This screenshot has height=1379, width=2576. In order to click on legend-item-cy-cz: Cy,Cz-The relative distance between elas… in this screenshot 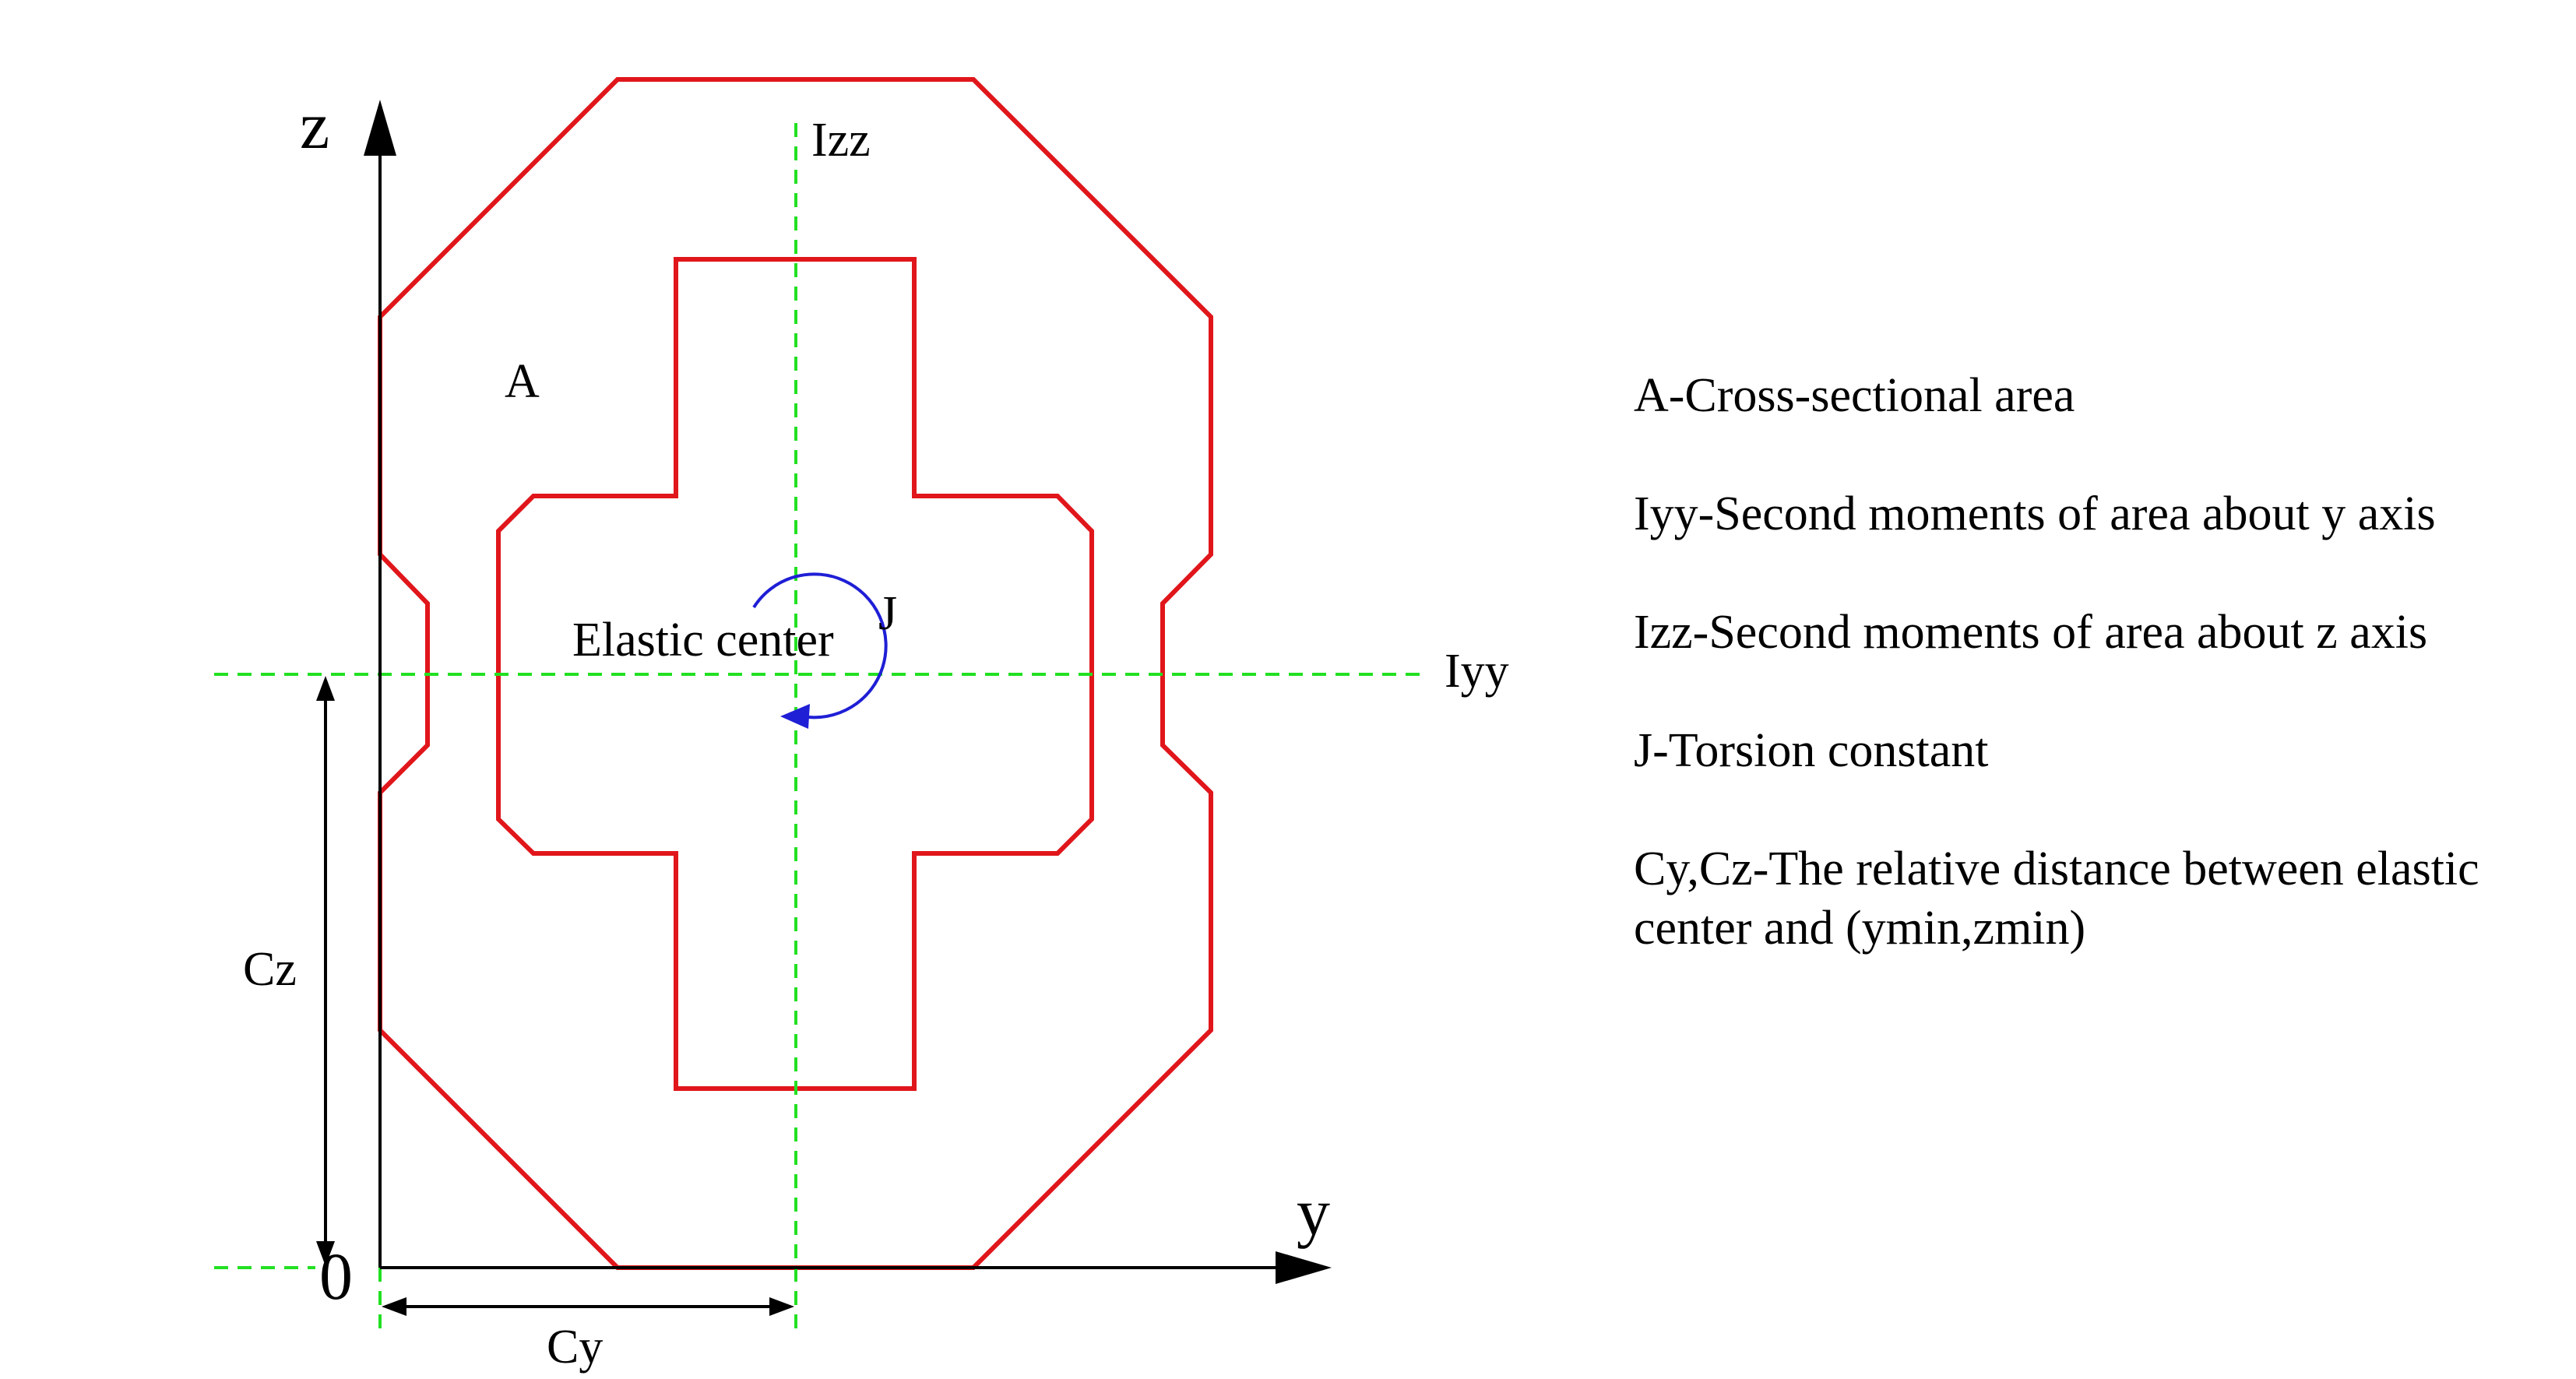, I will do `click(2056, 899)`.